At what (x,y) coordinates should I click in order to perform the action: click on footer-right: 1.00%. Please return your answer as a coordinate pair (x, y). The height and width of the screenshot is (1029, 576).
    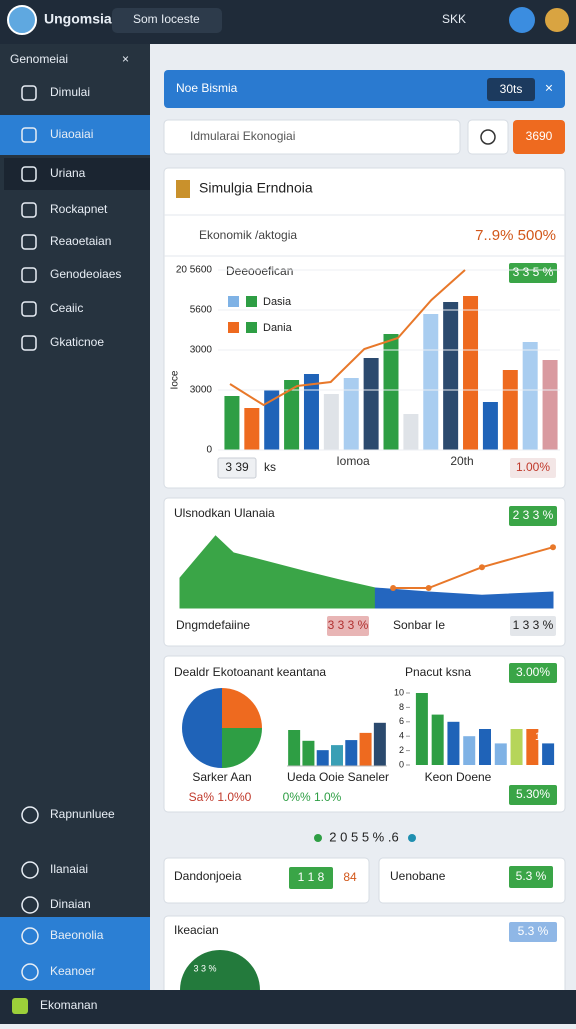
    Looking at the image, I should click on (533, 467).